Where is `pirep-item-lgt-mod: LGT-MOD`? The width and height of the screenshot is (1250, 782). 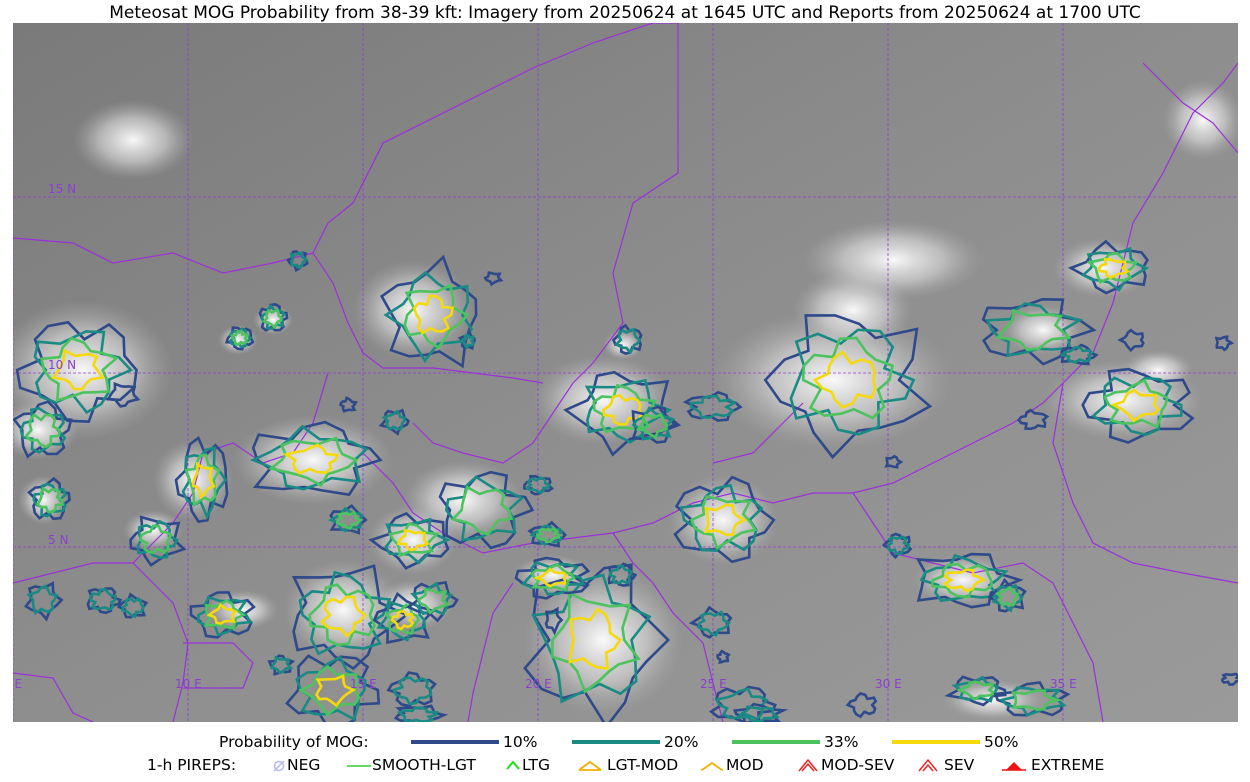 pirep-item-lgt-mod: LGT-MOD is located at coordinates (628, 765).